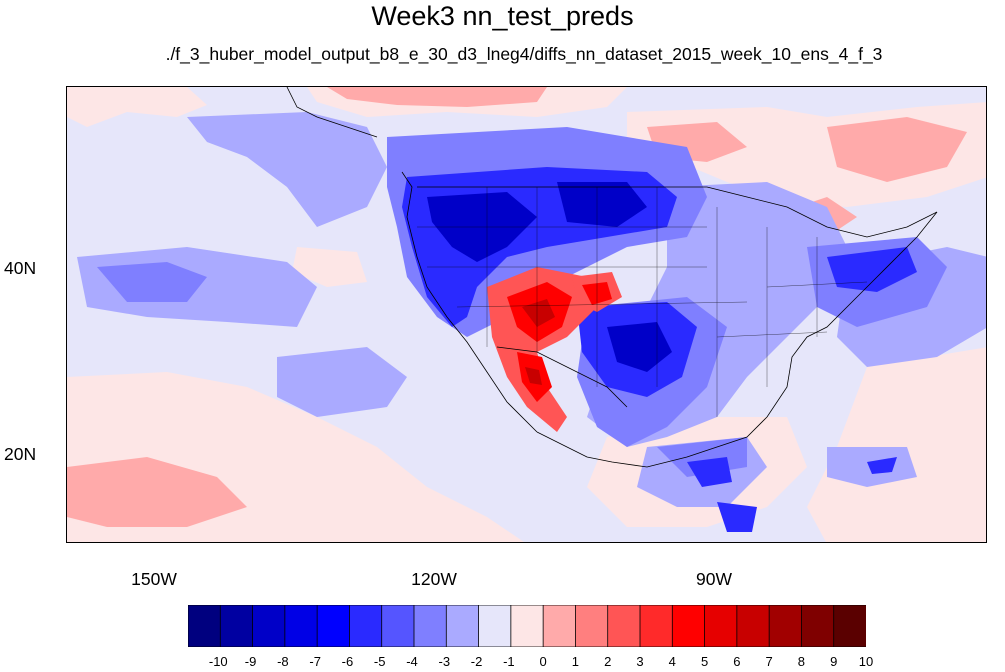  Describe the element at coordinates (347, 661) in the screenshot. I see `colorbar-tick-label: -6` at that location.